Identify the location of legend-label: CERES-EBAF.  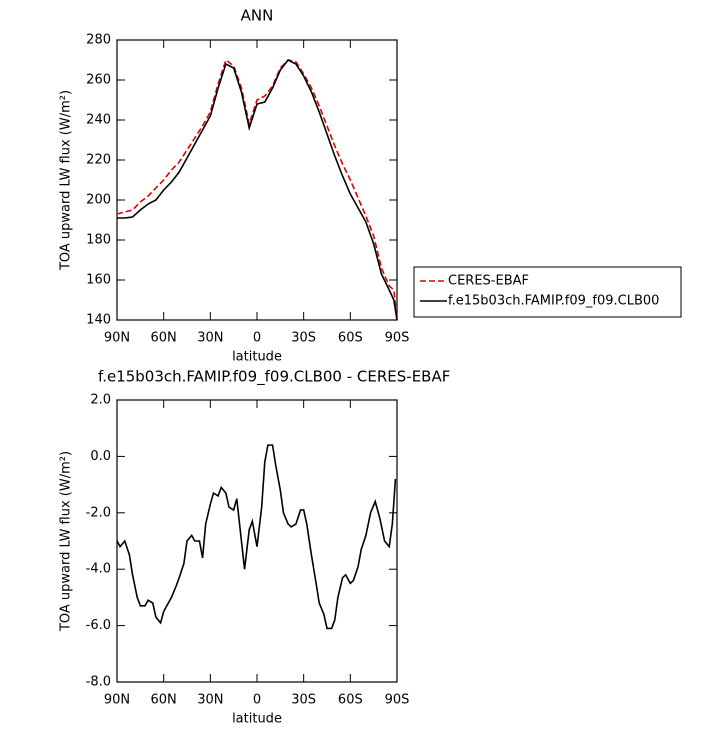
(488, 281).